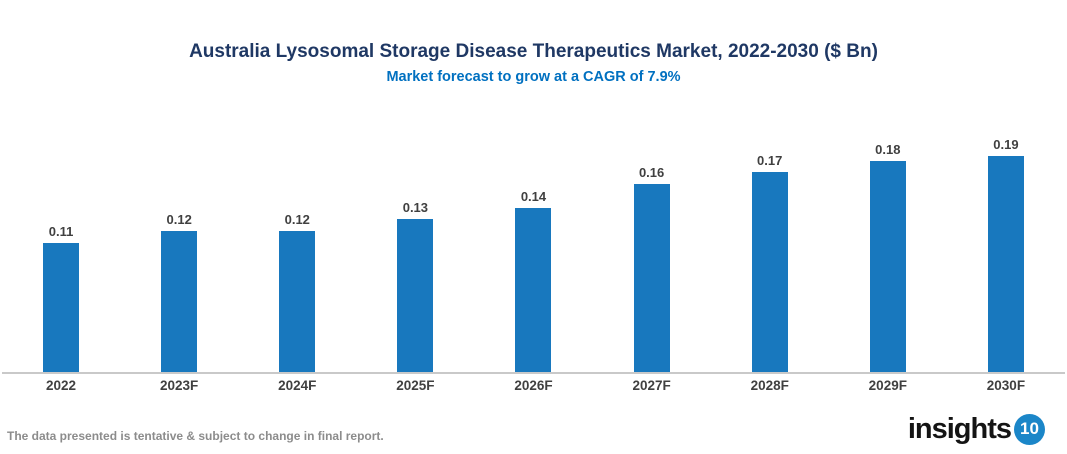 This screenshot has width=1067, height=454. What do you see at coordinates (415, 385) in the screenshot?
I see `x-axis-label: 2025F` at bounding box center [415, 385].